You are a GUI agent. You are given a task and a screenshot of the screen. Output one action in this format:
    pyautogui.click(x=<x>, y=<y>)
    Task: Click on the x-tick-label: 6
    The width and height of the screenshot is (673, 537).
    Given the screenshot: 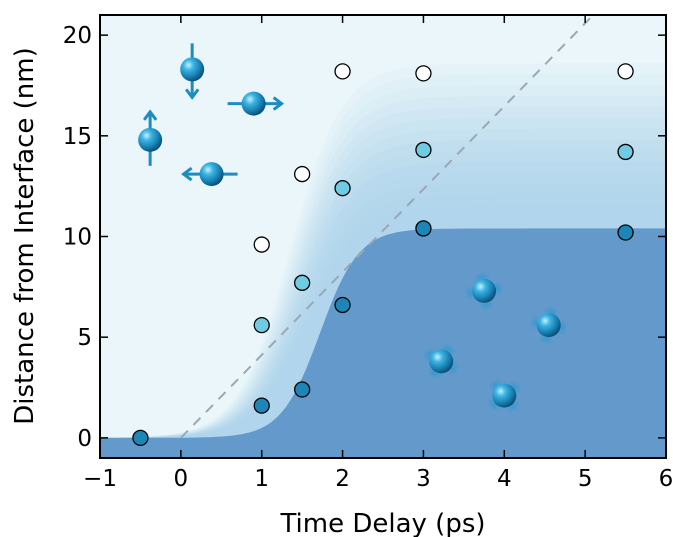 What is the action you would take?
    pyautogui.click(x=666, y=479)
    